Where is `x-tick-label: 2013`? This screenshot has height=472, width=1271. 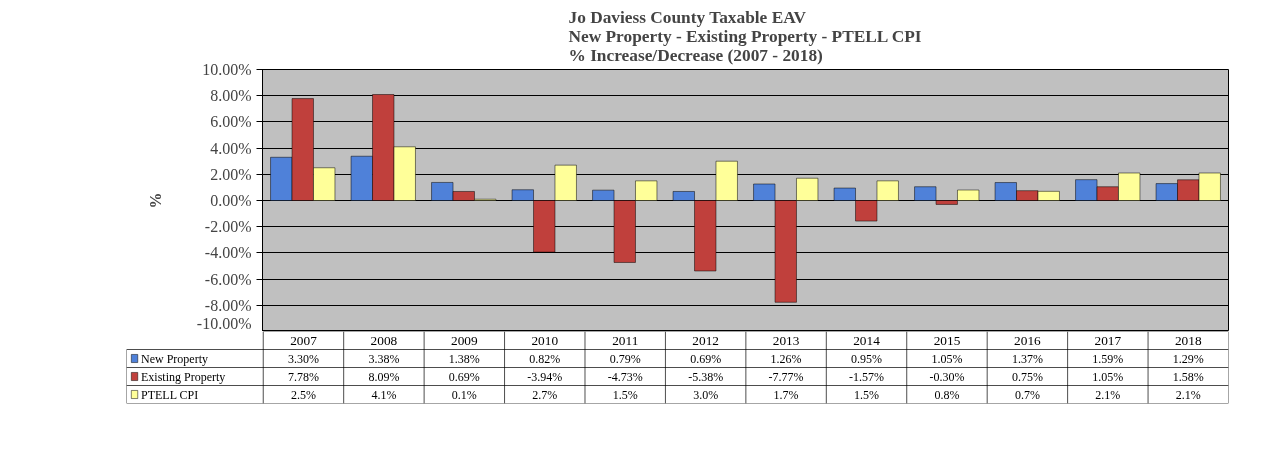
x-tick-label: 2013 is located at coordinates (786, 340).